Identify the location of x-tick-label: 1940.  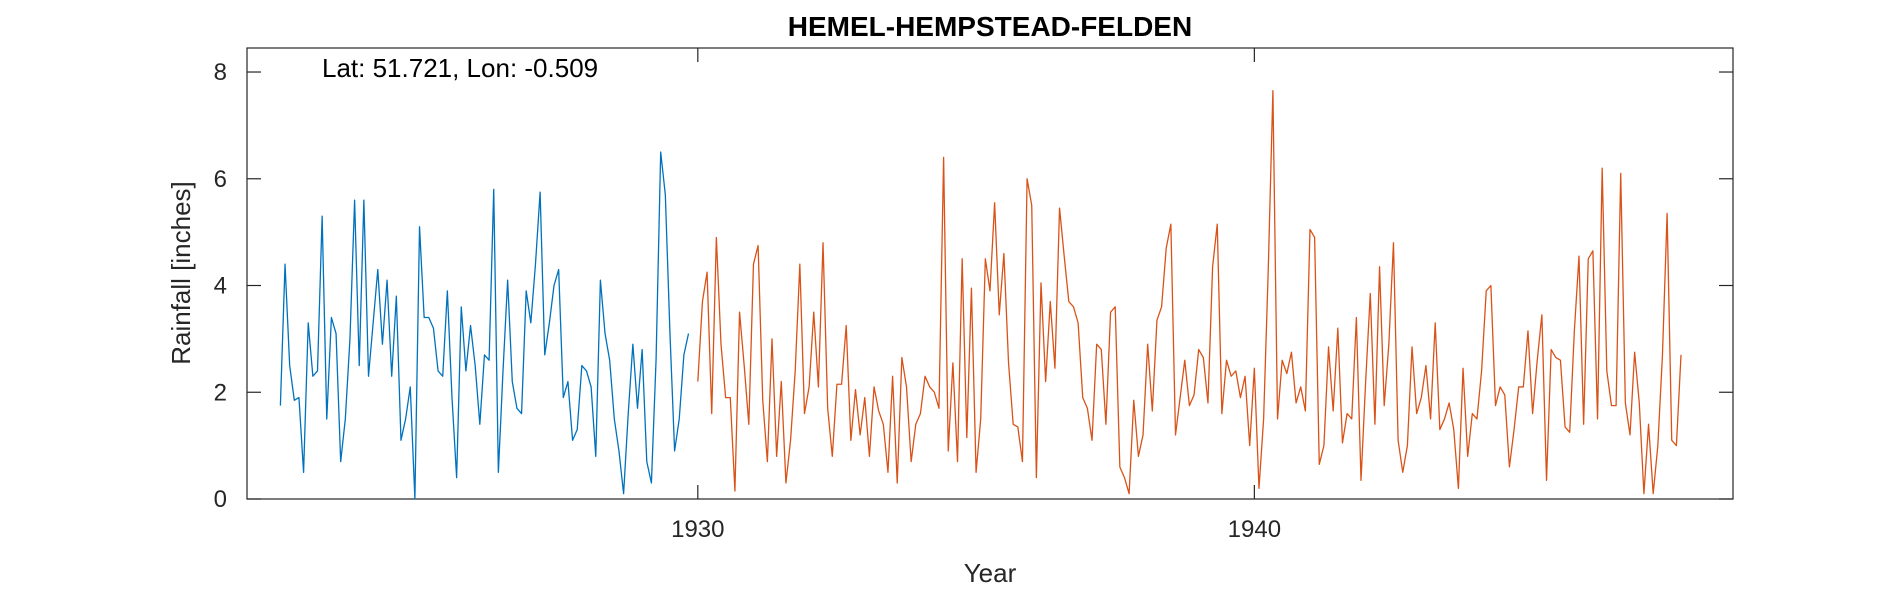
(1254, 529).